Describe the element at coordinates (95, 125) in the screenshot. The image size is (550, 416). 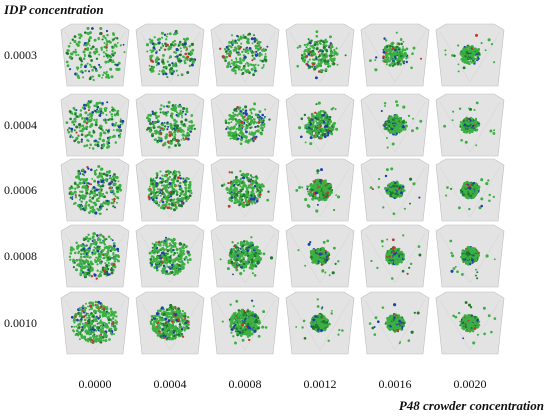
I see `snapshot-cell-r1-c0` at that location.